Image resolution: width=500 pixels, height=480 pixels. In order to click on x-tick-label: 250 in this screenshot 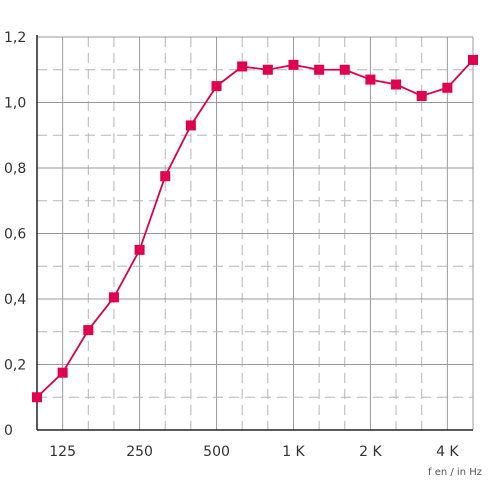, I will do `click(139, 452)`.